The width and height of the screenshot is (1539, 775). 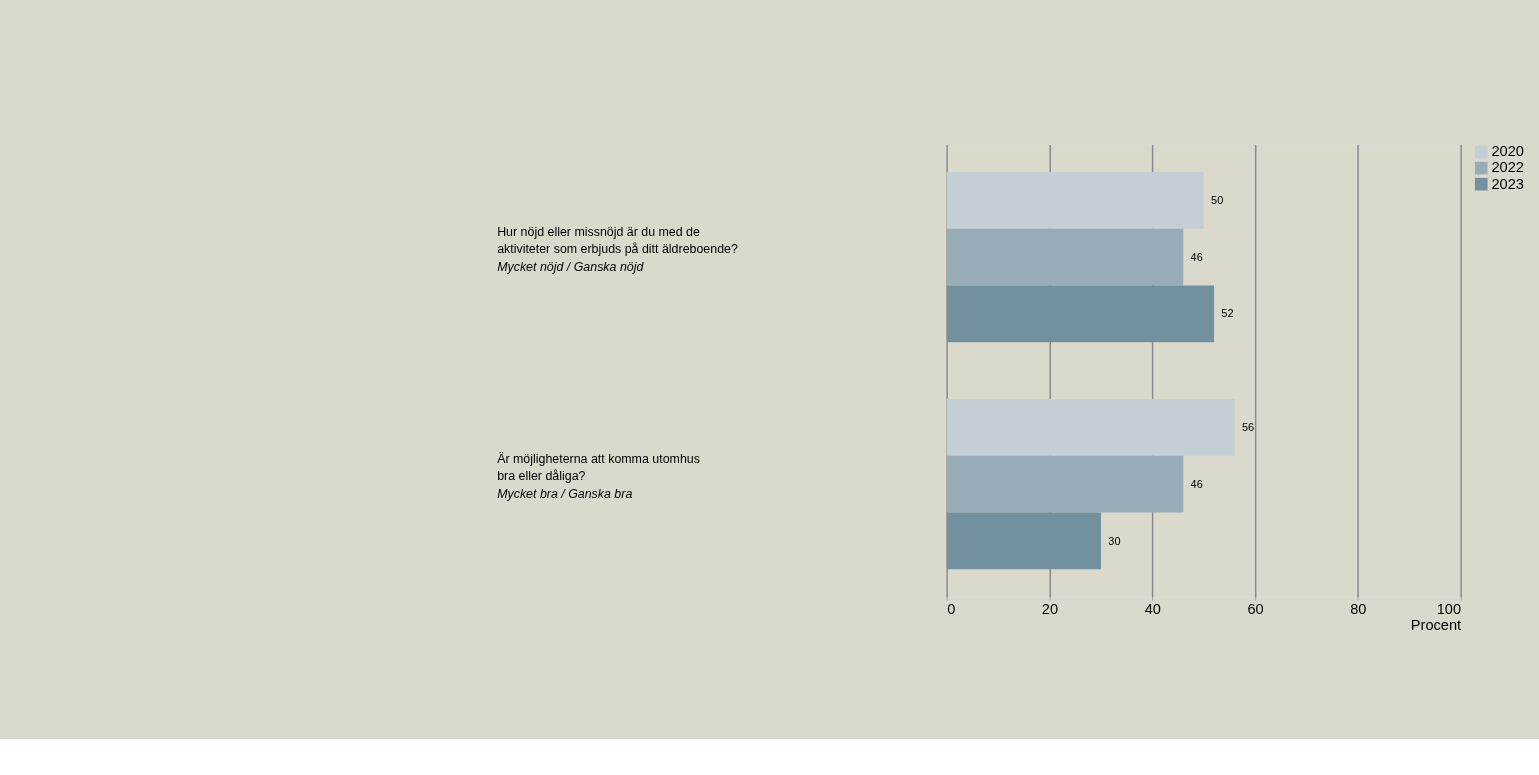 I want to click on category-label: Är möjligheterna att komma utomhus bra eller dåliga? Mycket bra / Ganska bra, so click(x=598, y=476).